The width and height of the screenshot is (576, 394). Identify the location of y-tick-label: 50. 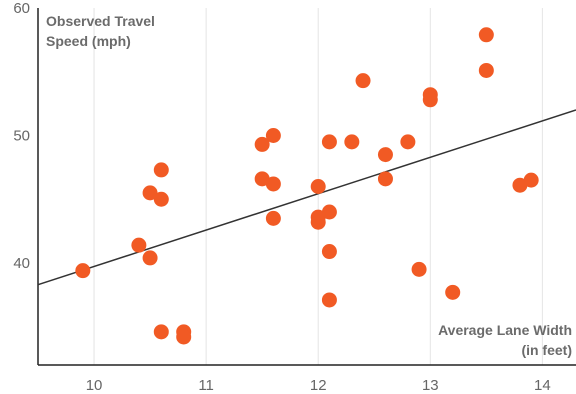
(21, 136).